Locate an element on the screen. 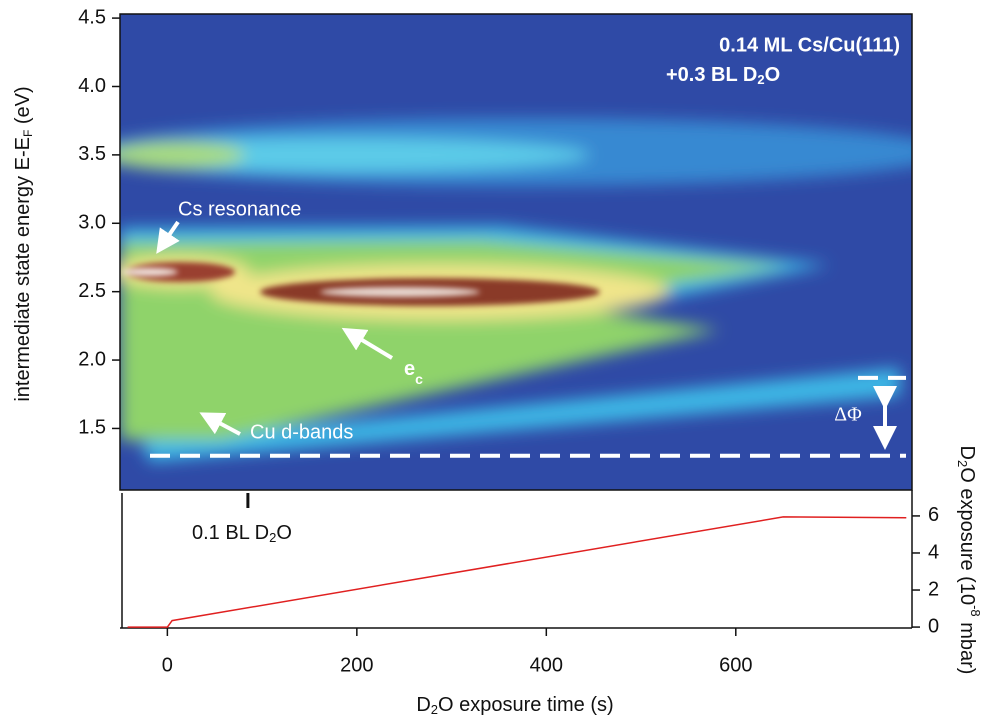  y2-tick-label: 6 is located at coordinates (933, 515).